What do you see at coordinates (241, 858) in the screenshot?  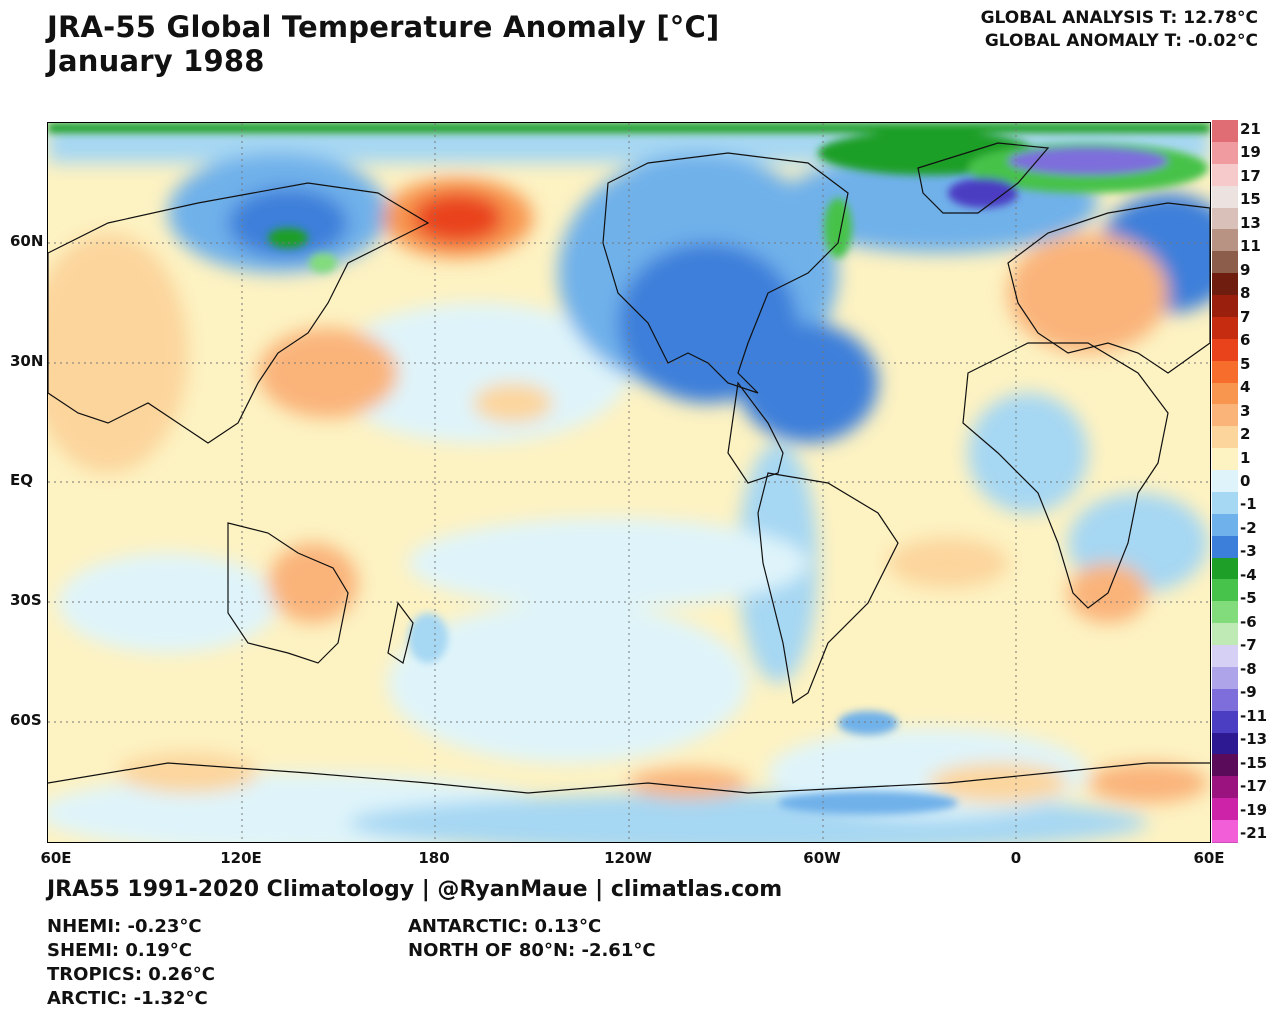 I see `lon-label-120e: 120E` at bounding box center [241, 858].